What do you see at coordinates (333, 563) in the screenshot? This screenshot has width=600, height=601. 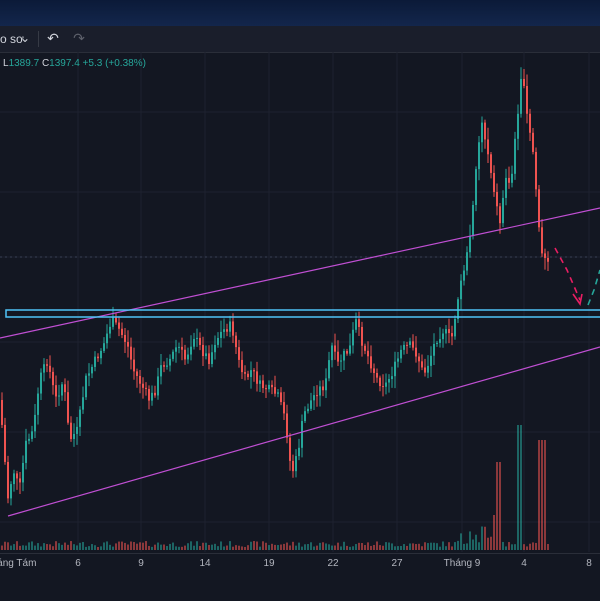 I see `x-tick-label: 22` at bounding box center [333, 563].